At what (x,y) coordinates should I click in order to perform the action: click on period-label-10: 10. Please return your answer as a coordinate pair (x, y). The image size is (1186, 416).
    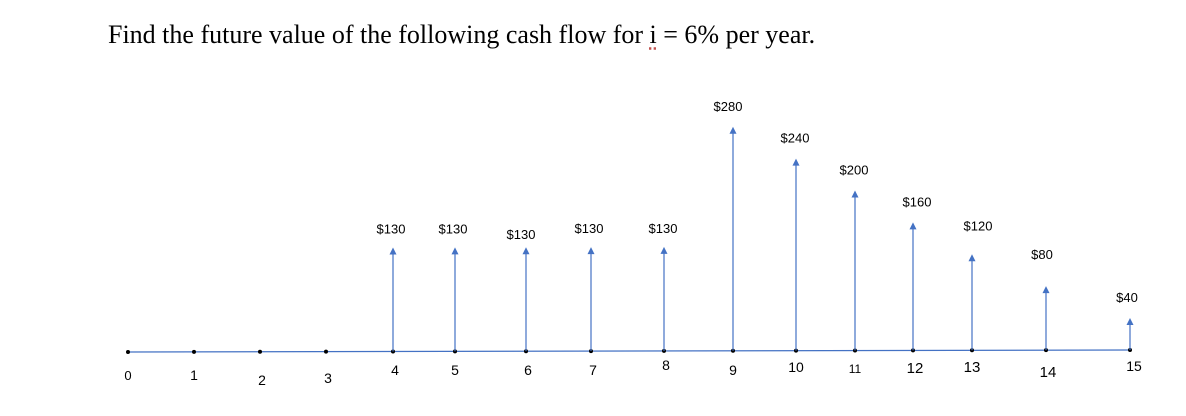
    Looking at the image, I should click on (796, 367).